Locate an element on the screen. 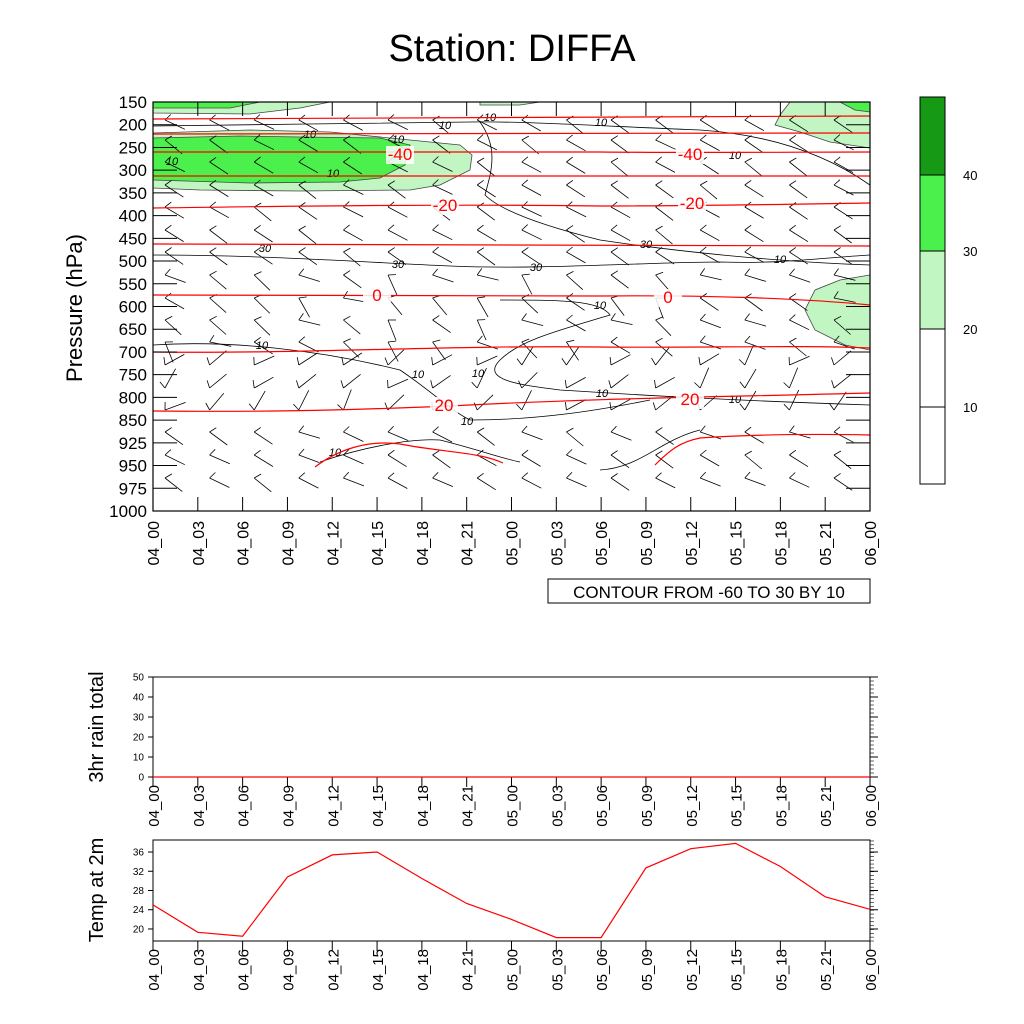 The height and width of the screenshot is (1024, 1024). x-tick-label: 04_21 is located at coordinates (468, 543).